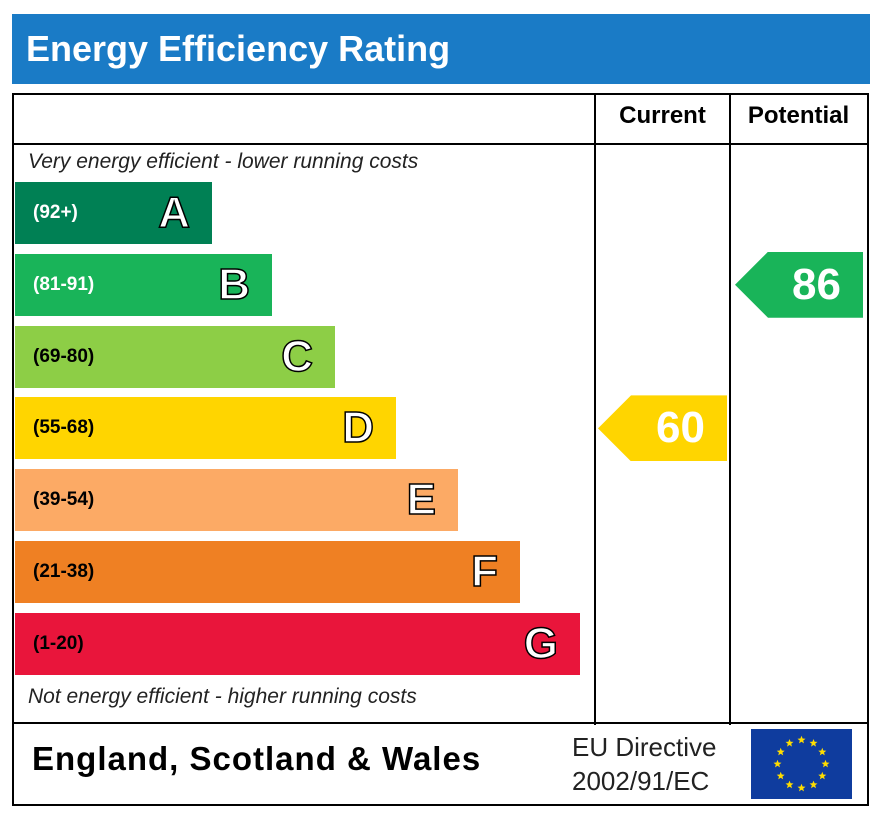 This screenshot has width=886, height=813. What do you see at coordinates (64, 571) in the screenshot?
I see `band-range: (21-38)` at bounding box center [64, 571].